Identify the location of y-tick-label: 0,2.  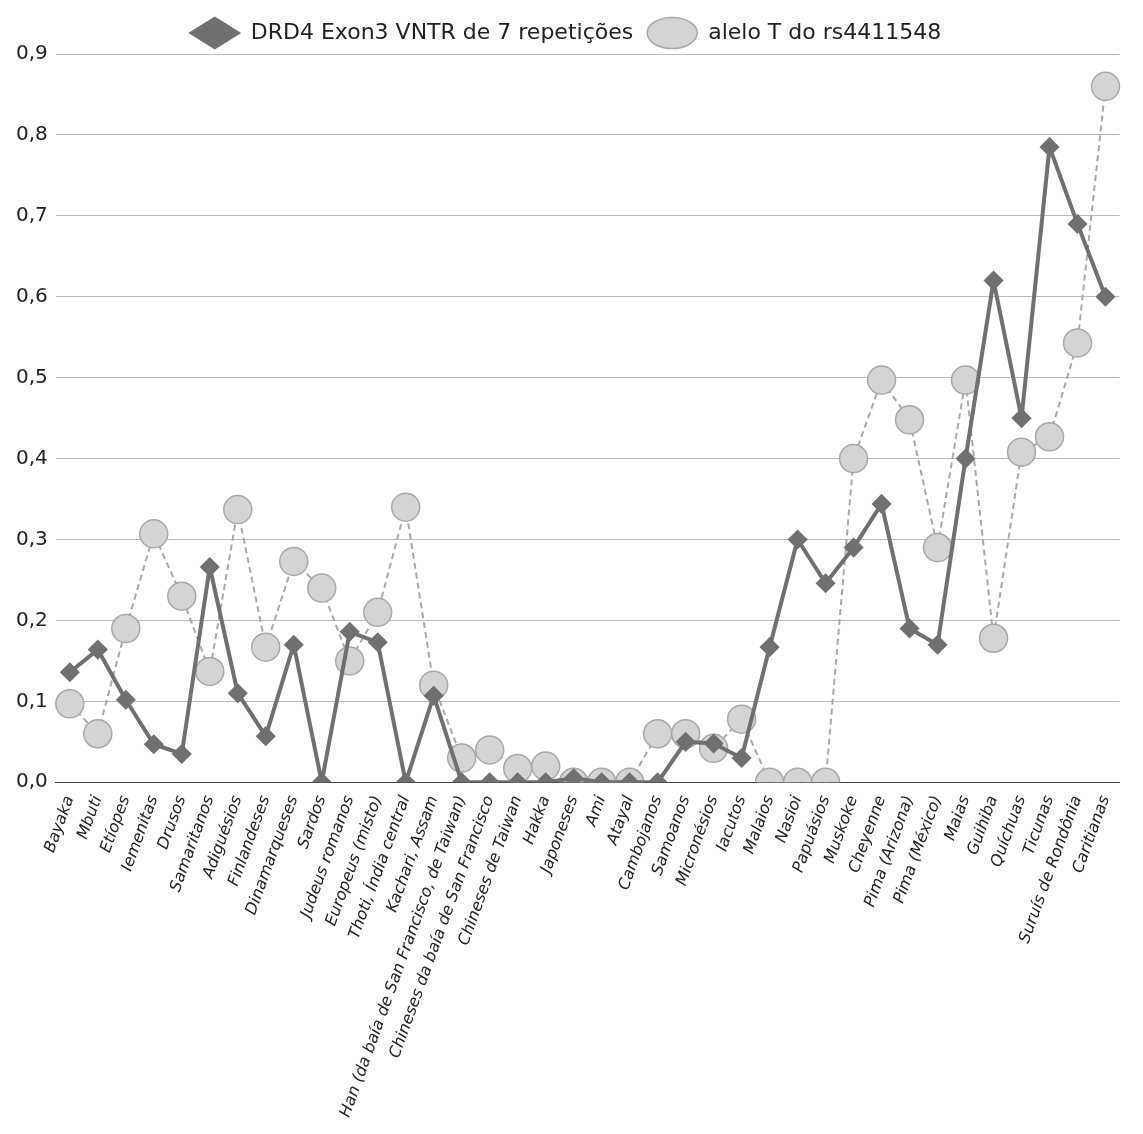
(31, 618).